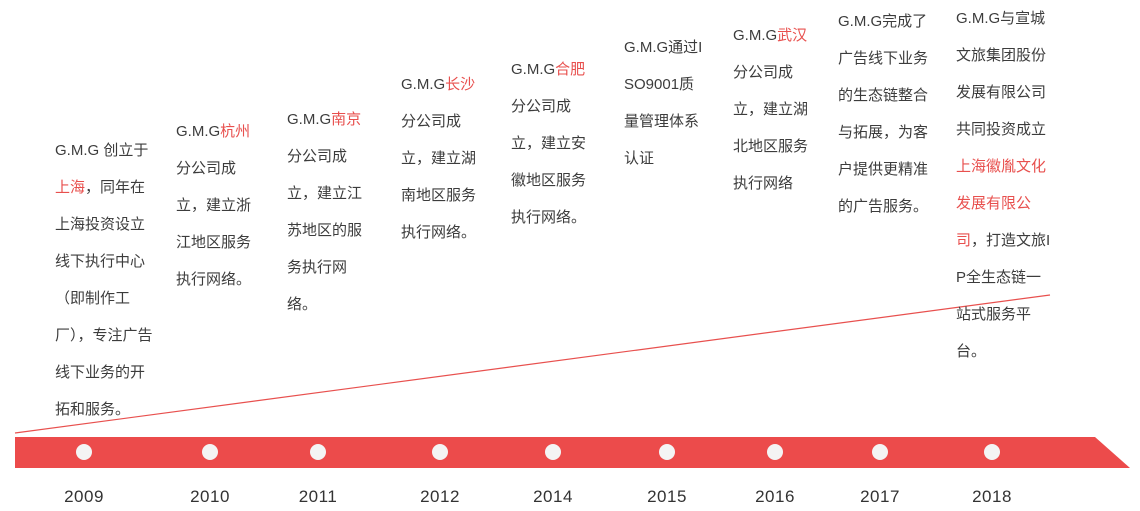 The height and width of the screenshot is (511, 1140). I want to click on year-label-2018: 2018, so click(992, 496).